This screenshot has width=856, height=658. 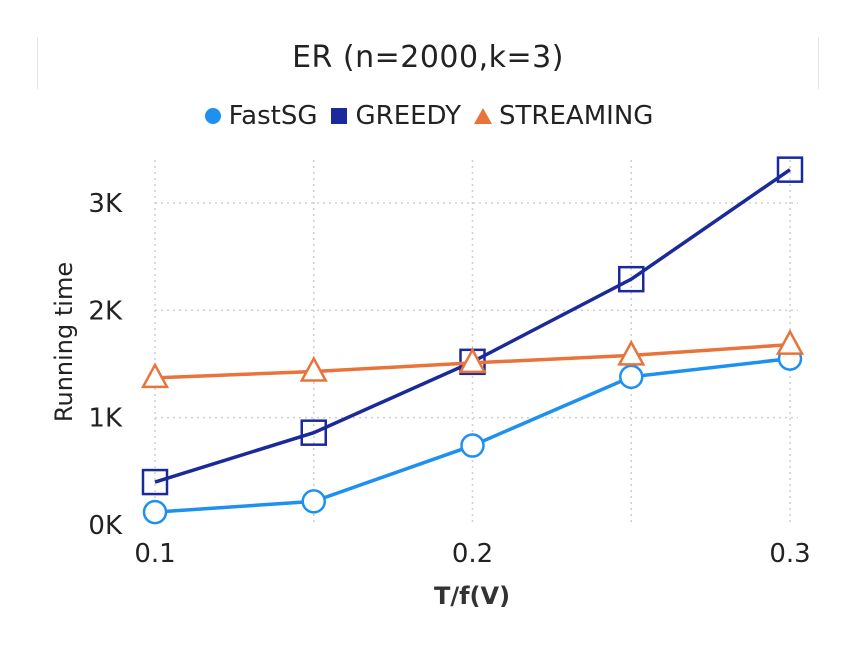 I want to click on legend-item-streaming: STREAMING, so click(x=563, y=116).